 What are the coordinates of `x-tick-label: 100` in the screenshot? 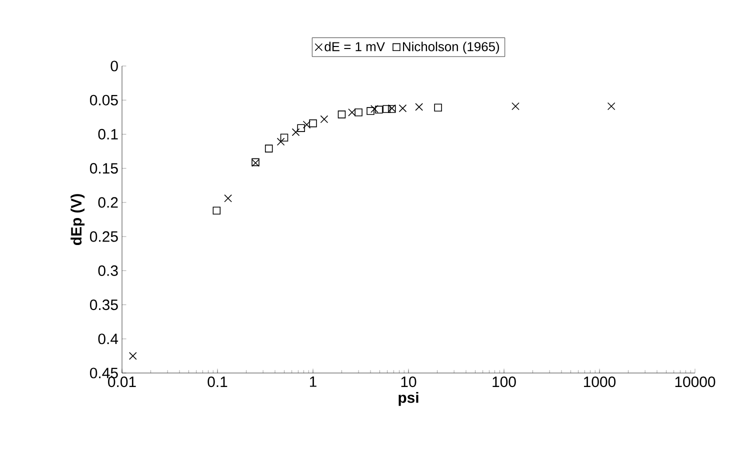 It's located at (504, 382).